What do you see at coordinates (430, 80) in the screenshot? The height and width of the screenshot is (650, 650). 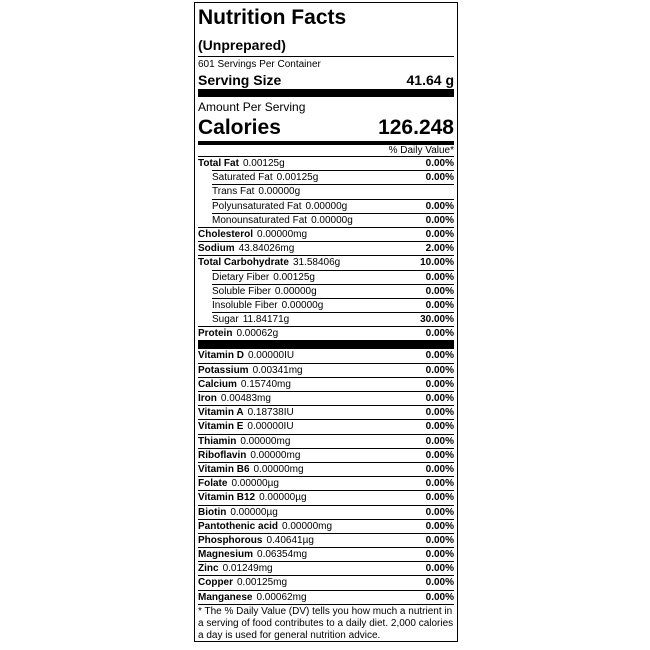 I see `serving-size-value: 41.64 g` at bounding box center [430, 80].